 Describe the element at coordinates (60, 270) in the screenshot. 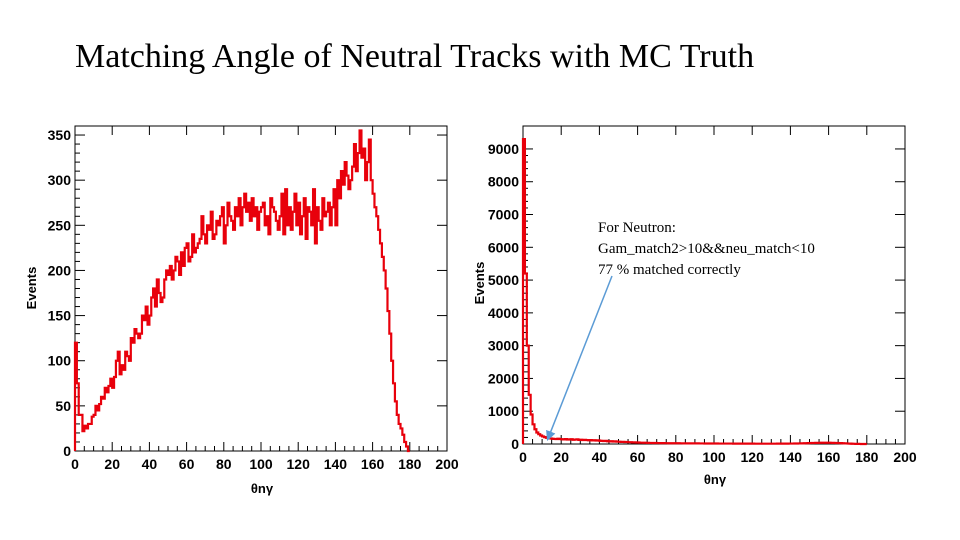

I see `y-tick-label: 200` at that location.